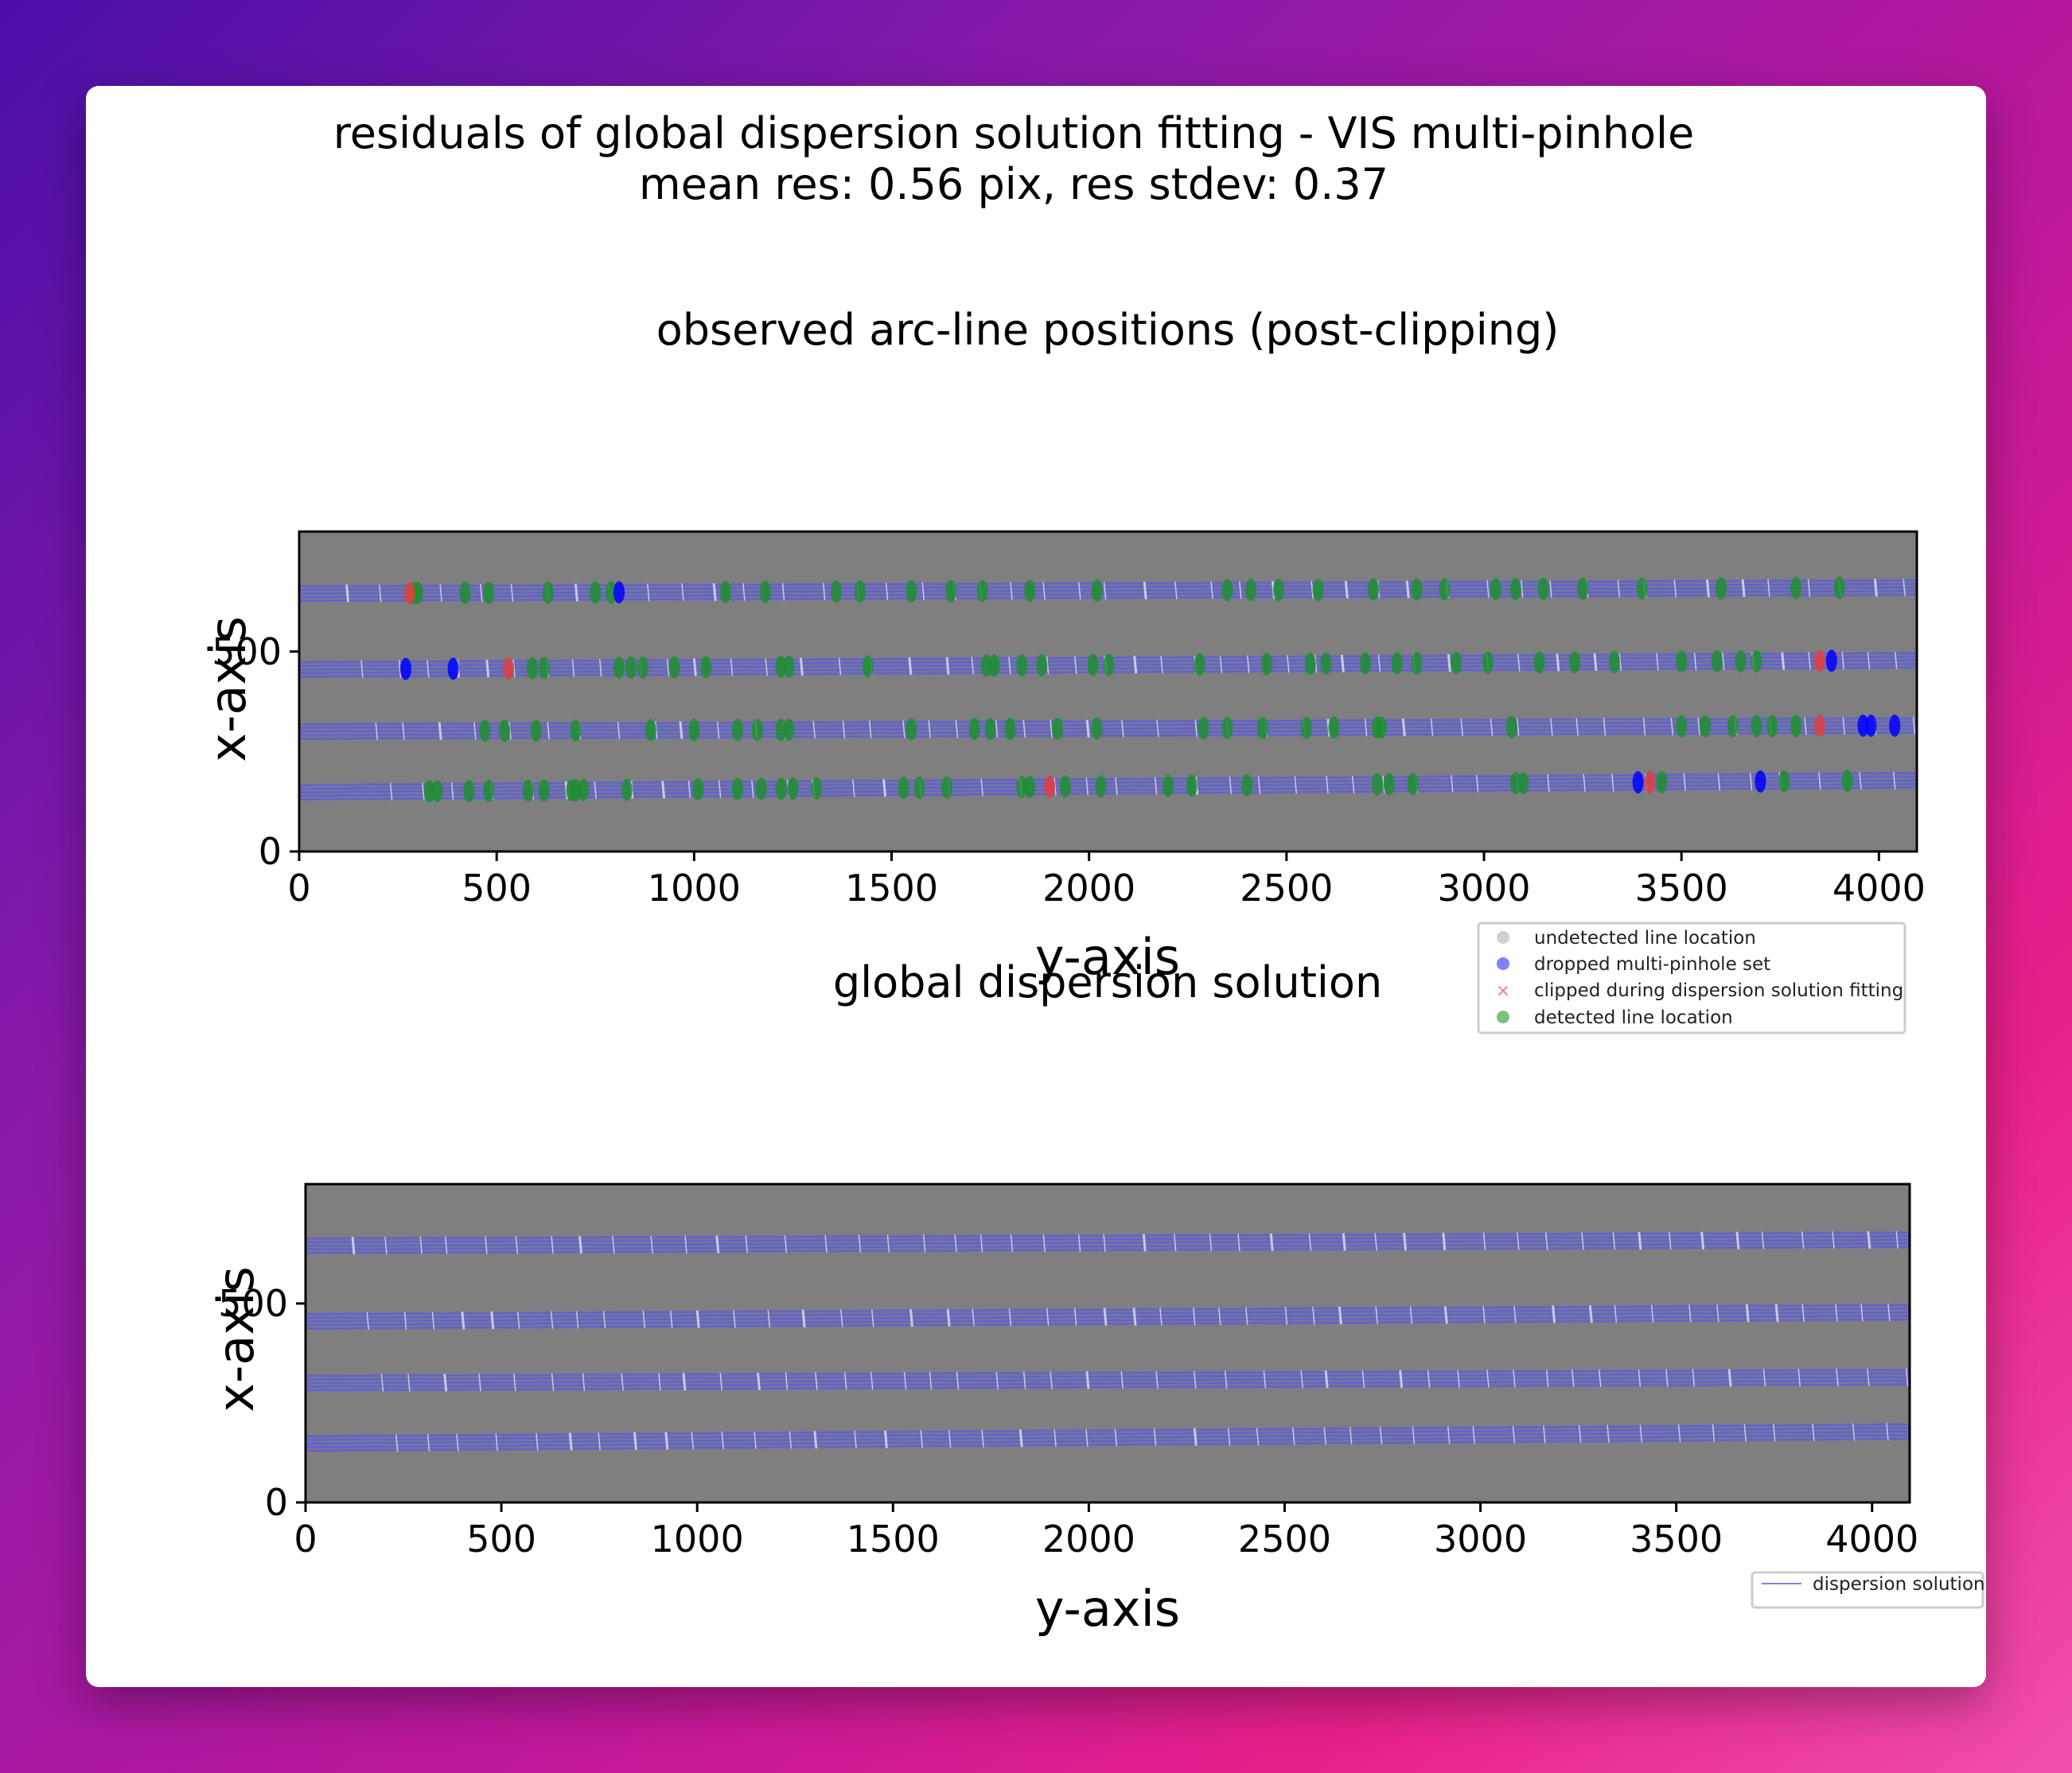 This screenshot has height=1773, width=2072. I want to click on x-tick-label: 2500, so click(1286, 889).